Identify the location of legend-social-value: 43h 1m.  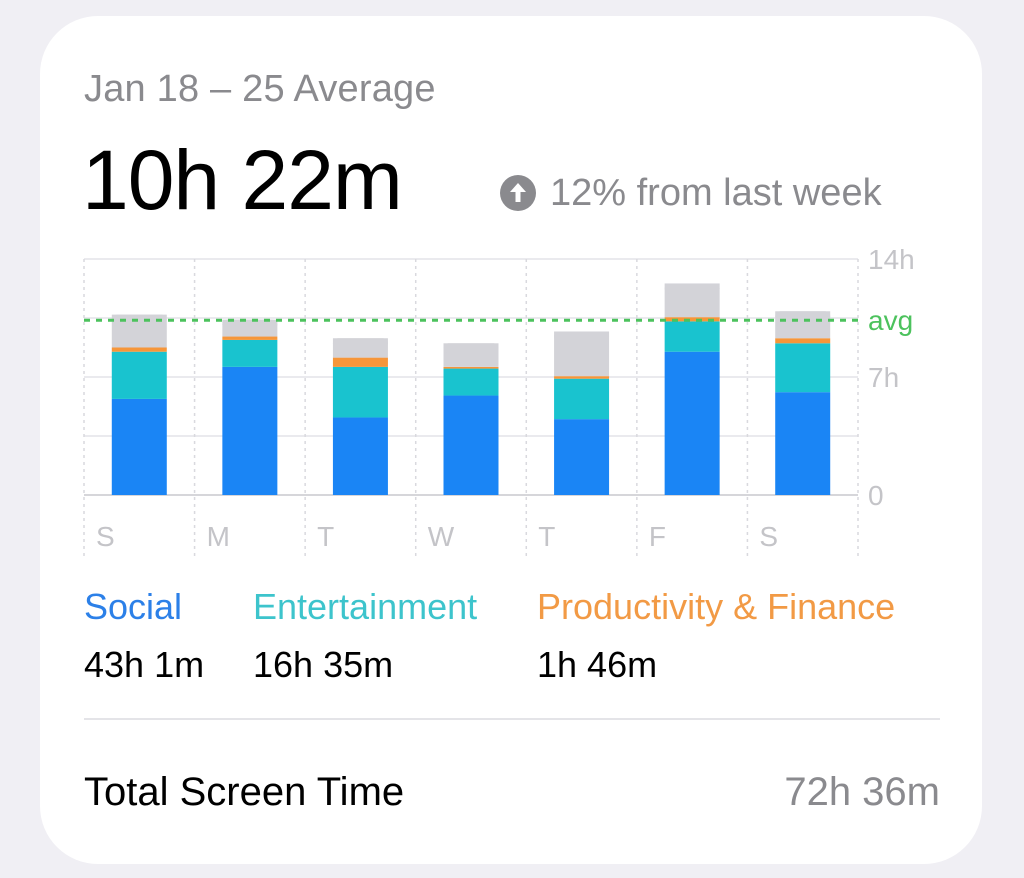
(144, 664).